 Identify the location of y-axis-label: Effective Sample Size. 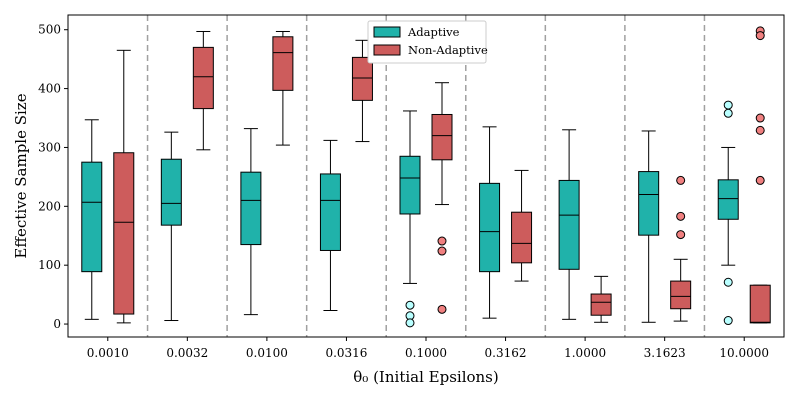
(21, 175).